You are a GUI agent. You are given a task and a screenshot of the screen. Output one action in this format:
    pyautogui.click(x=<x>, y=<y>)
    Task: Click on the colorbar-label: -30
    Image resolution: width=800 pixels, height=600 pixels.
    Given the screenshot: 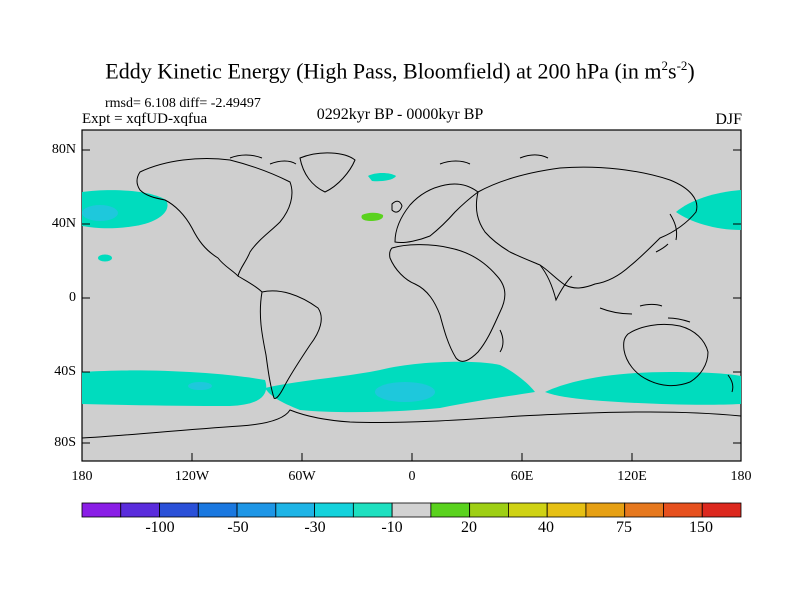 What is the action you would take?
    pyautogui.click(x=315, y=527)
    